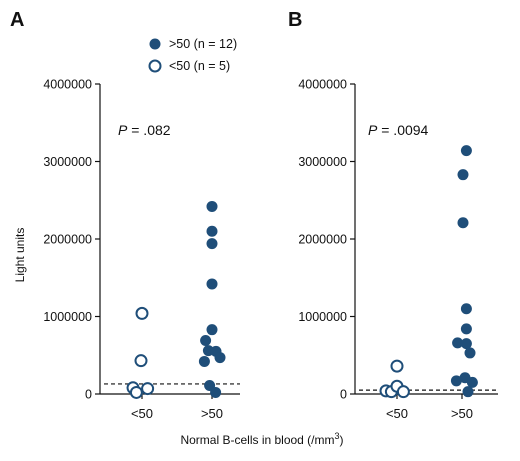 This screenshot has width=520, height=461. Describe the element at coordinates (155, 44) in the screenshot. I see `legend-marker-filled` at that location.